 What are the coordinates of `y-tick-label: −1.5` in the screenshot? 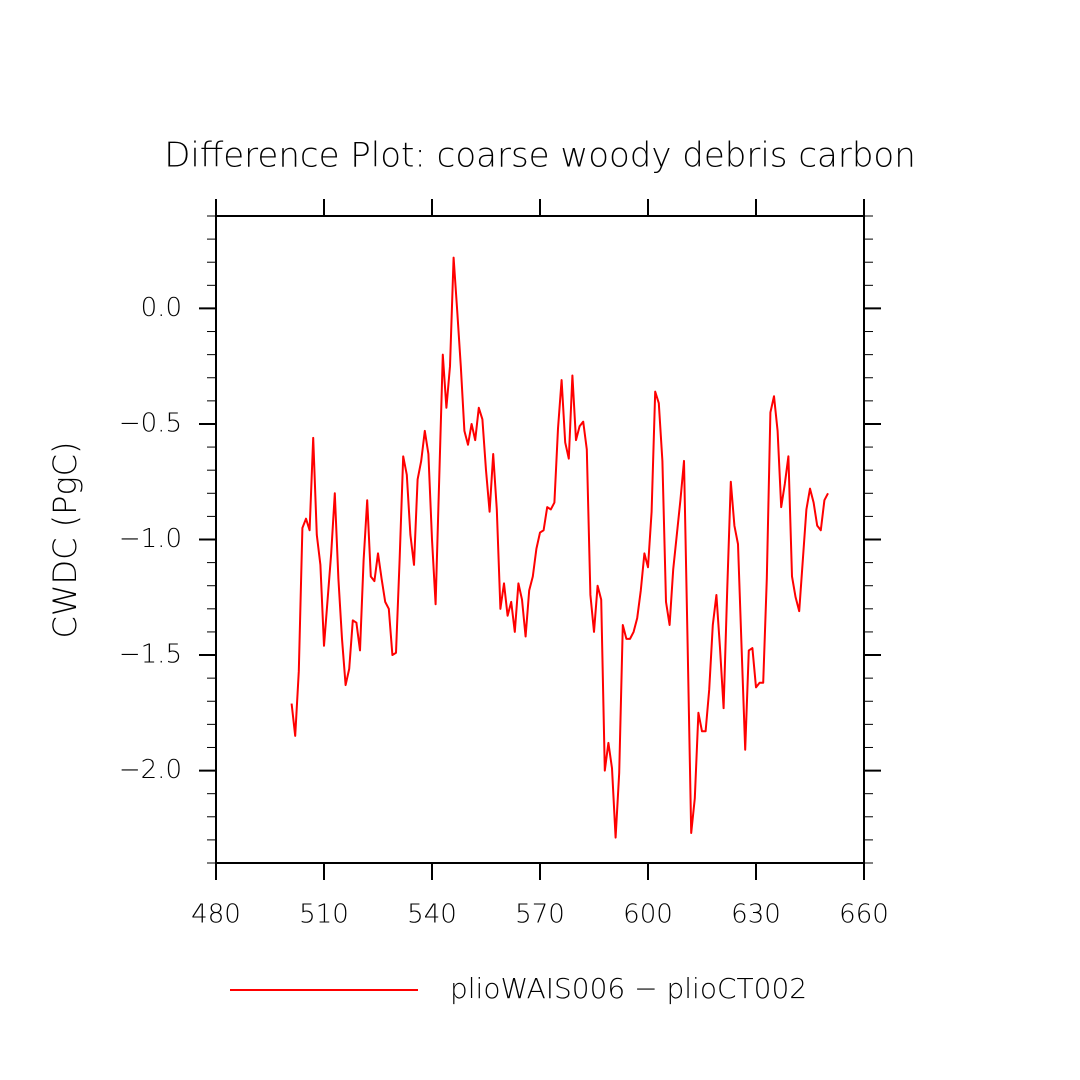 It's located at (150, 655).